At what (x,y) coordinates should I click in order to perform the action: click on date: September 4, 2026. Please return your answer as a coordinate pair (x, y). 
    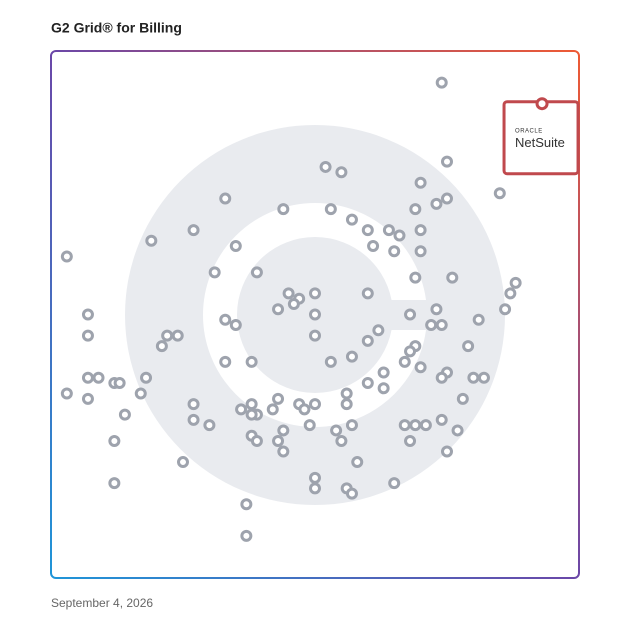
    Looking at the image, I should click on (102, 603).